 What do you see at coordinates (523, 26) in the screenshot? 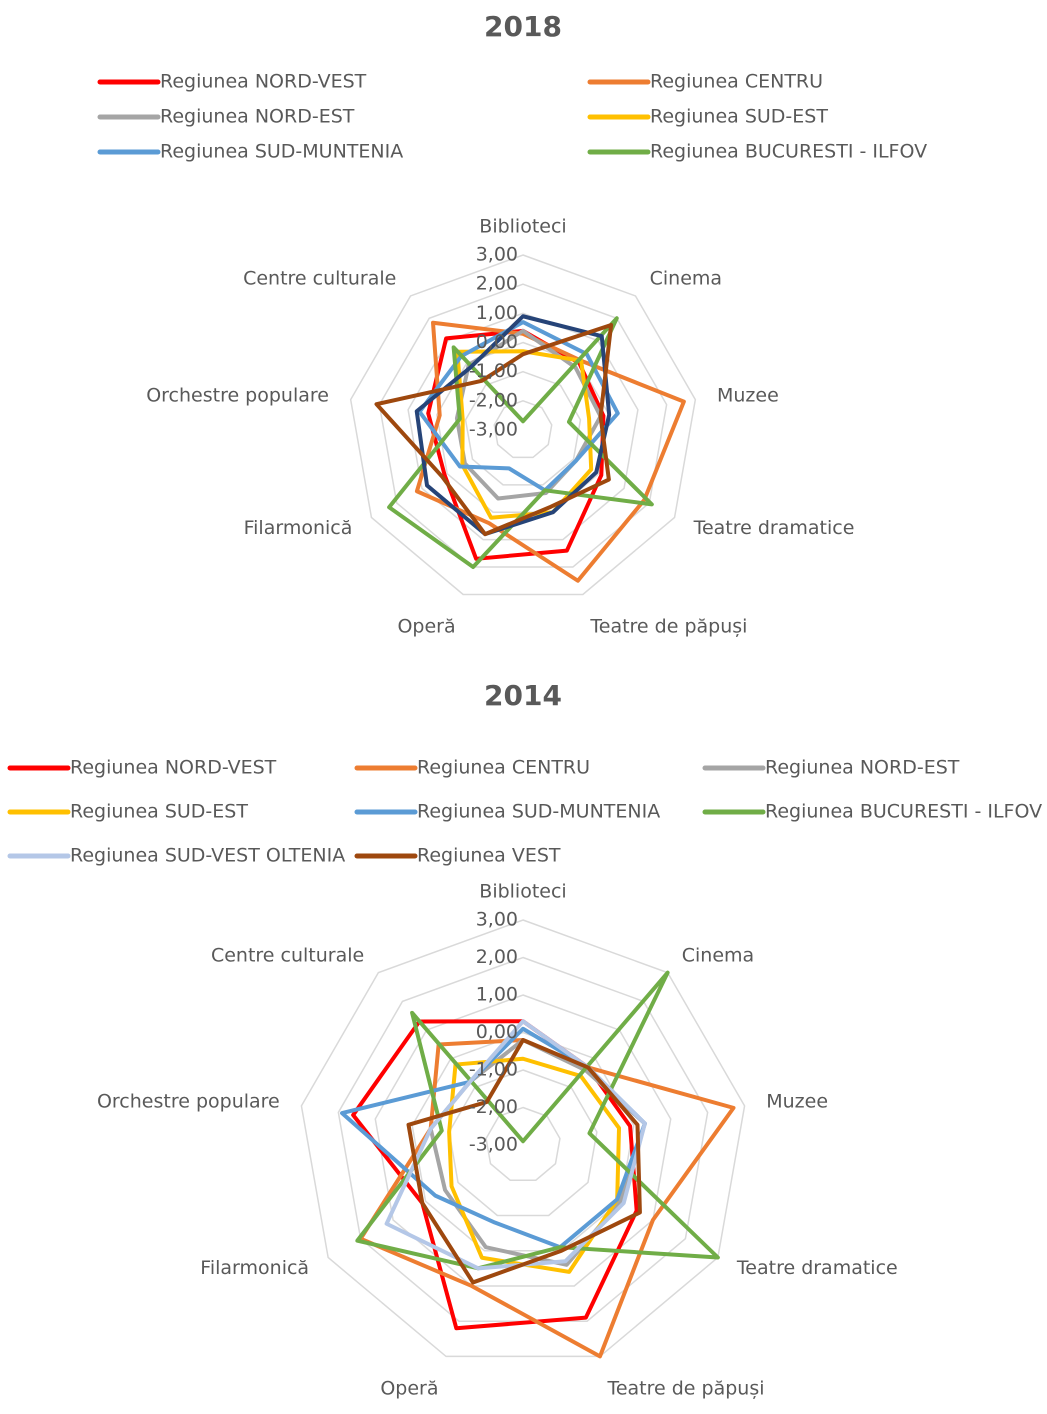
I see `chart-title: 2018` at bounding box center [523, 26].